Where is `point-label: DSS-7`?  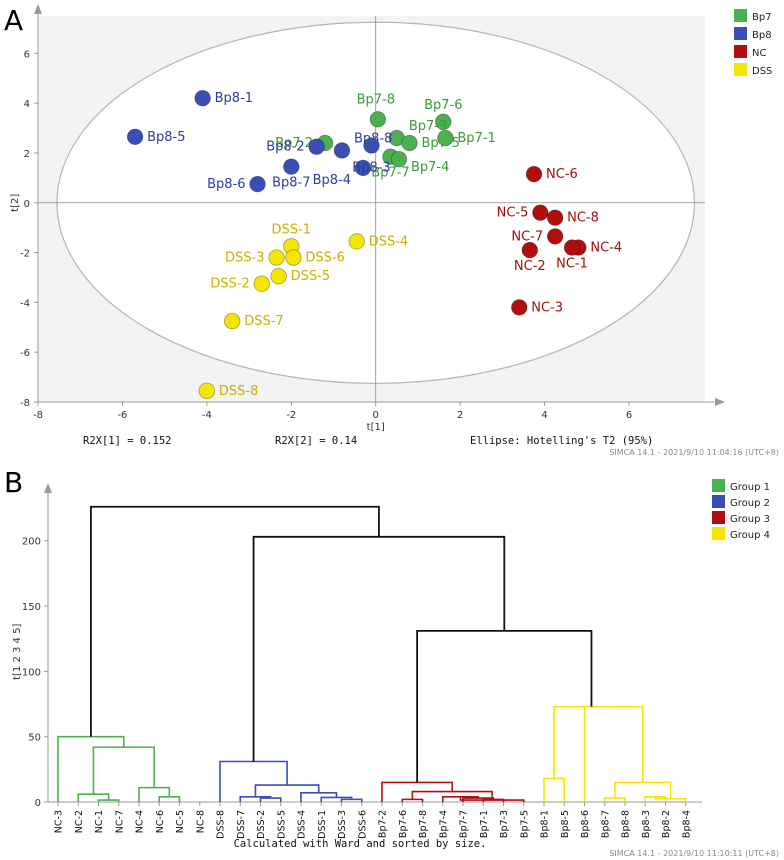
point-label: DSS-7 is located at coordinates (263, 321).